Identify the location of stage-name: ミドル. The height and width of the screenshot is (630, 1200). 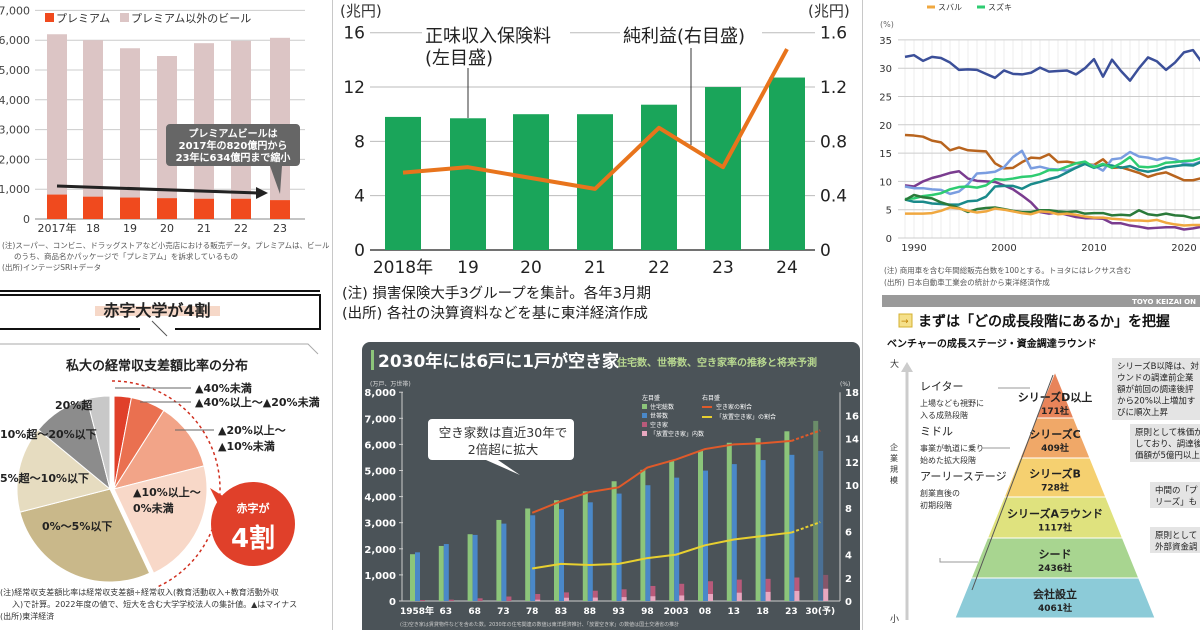
(936, 431).